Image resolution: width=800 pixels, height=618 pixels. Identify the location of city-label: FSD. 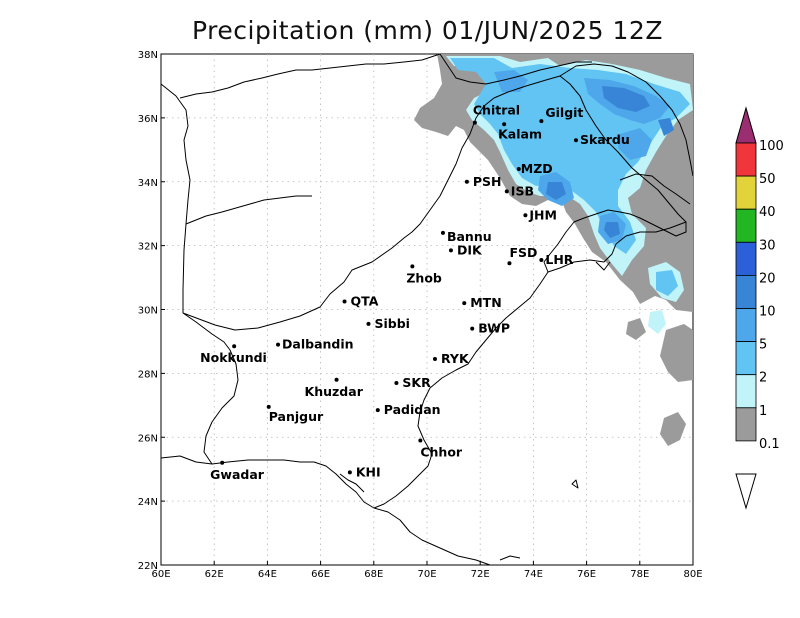
(523, 252).